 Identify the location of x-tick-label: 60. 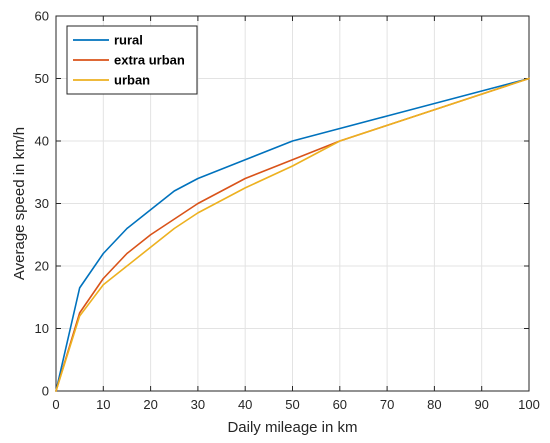
(340, 404).